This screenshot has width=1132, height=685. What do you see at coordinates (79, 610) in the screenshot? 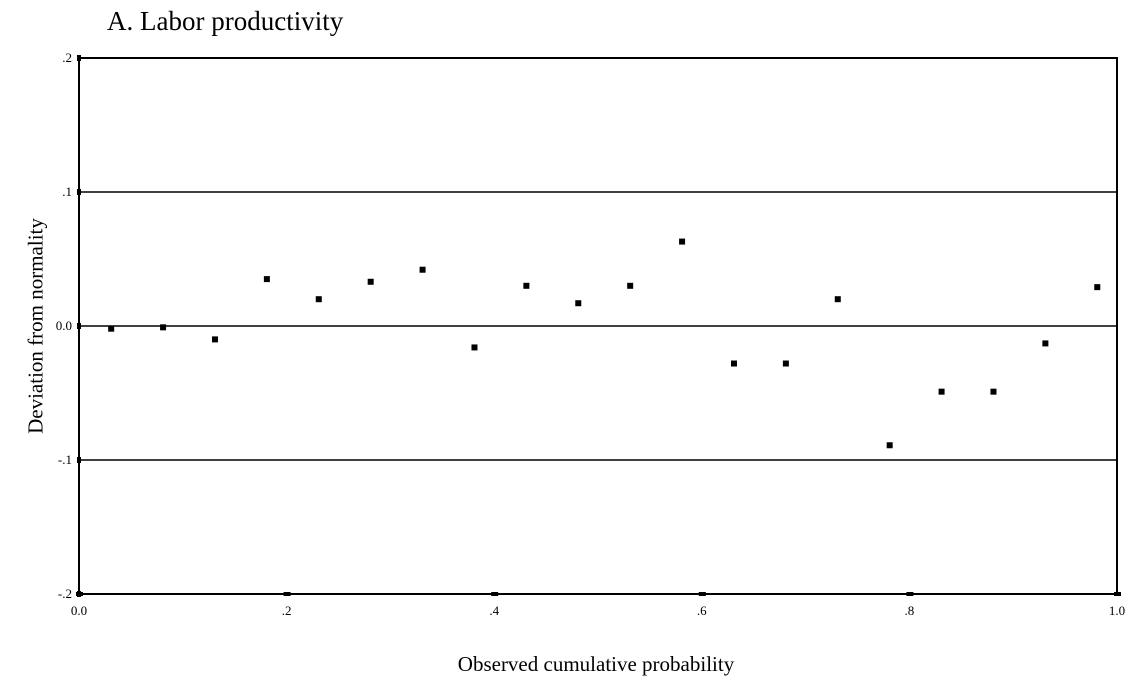
I see `x-tick-label-0: 0.0` at bounding box center [79, 610].